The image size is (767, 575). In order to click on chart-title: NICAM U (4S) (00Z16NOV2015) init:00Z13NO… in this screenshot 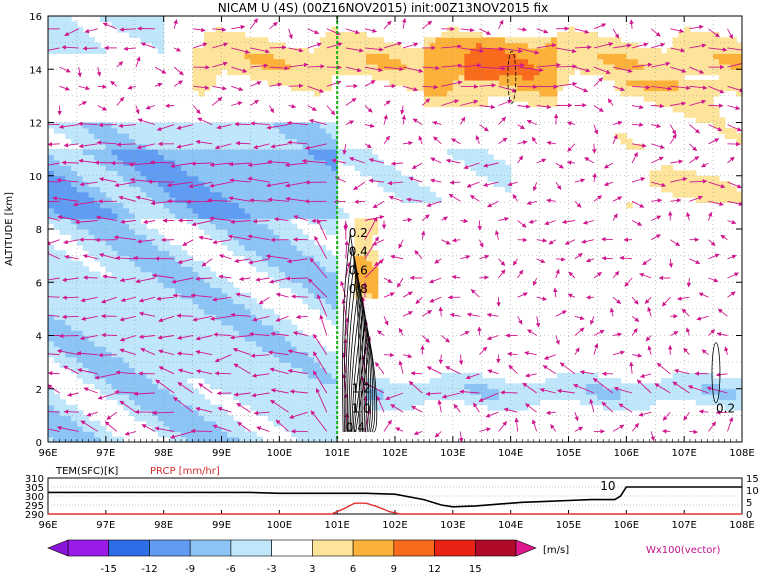, I will do `click(383, 8)`.